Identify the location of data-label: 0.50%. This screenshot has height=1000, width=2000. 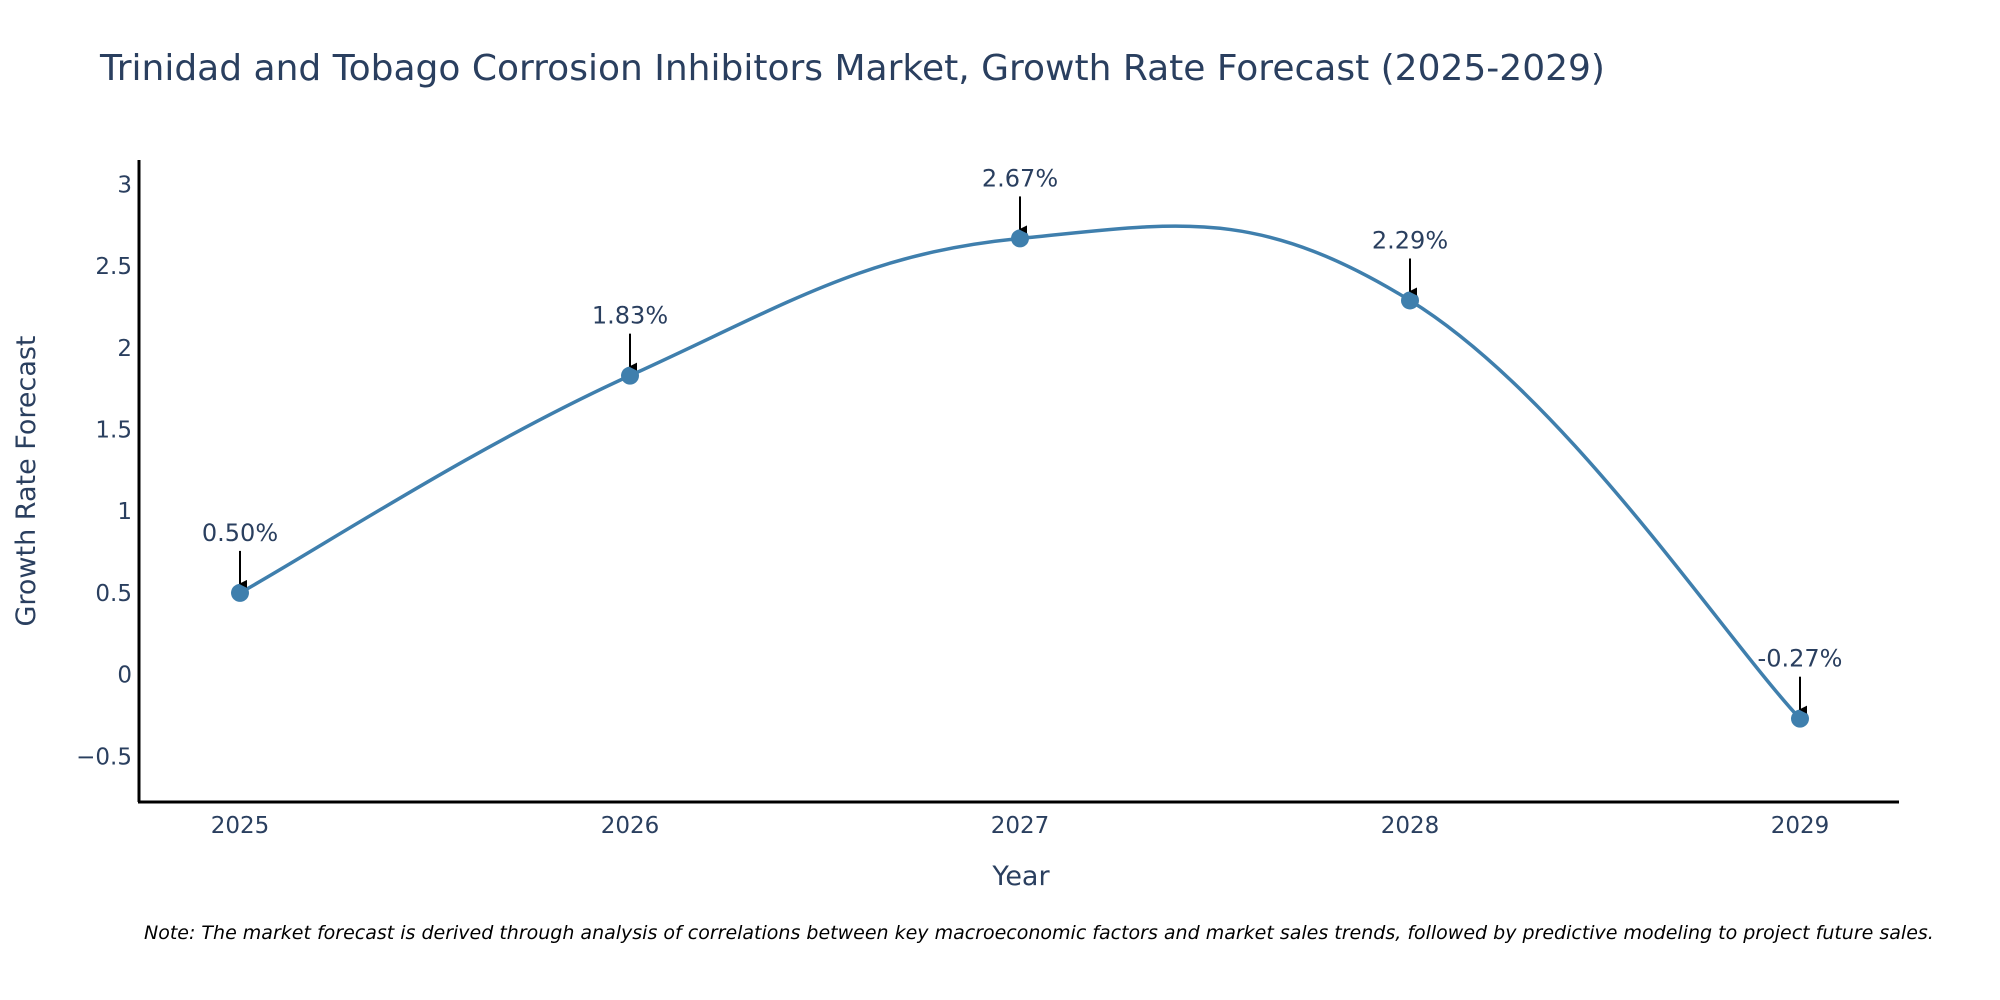
(240, 533).